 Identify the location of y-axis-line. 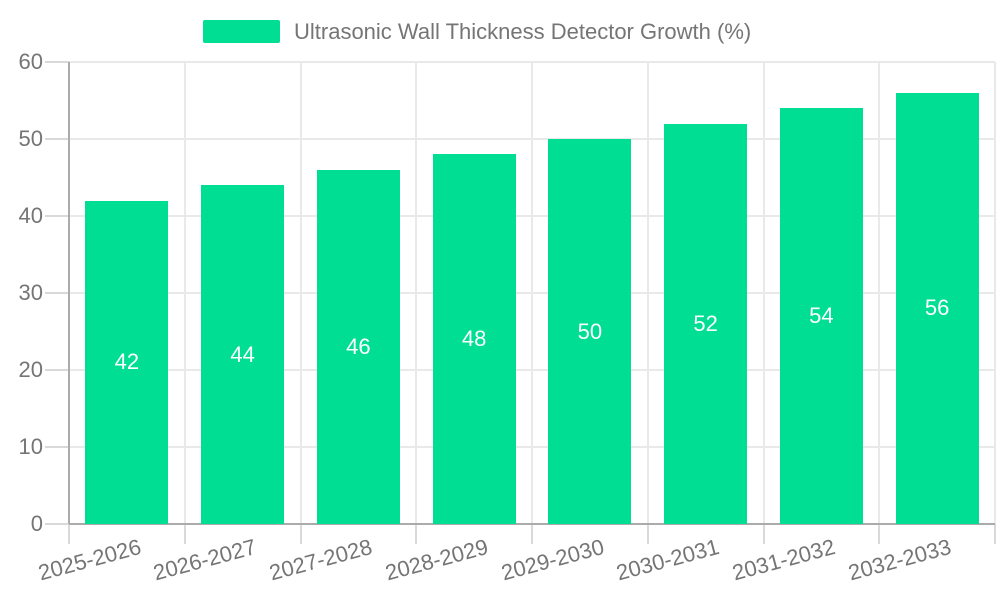
(69, 293).